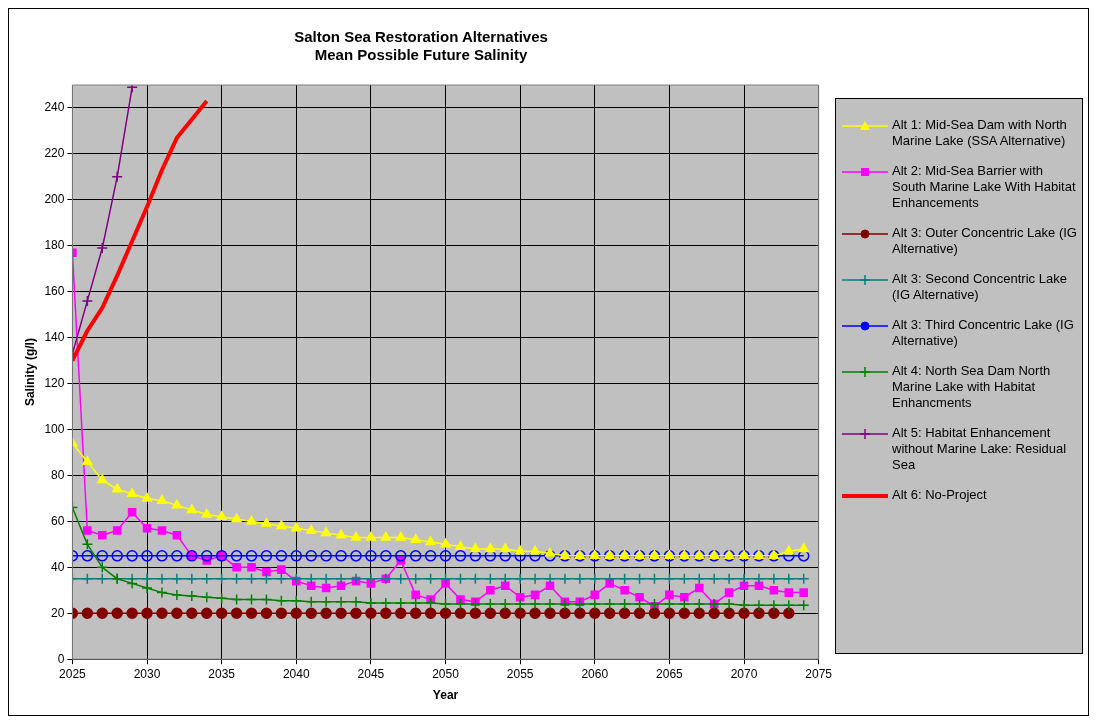  Describe the element at coordinates (983, 333) in the screenshot. I see `legend-label: Alt 3: Third Concentric Lake (IG Alternative)` at that location.